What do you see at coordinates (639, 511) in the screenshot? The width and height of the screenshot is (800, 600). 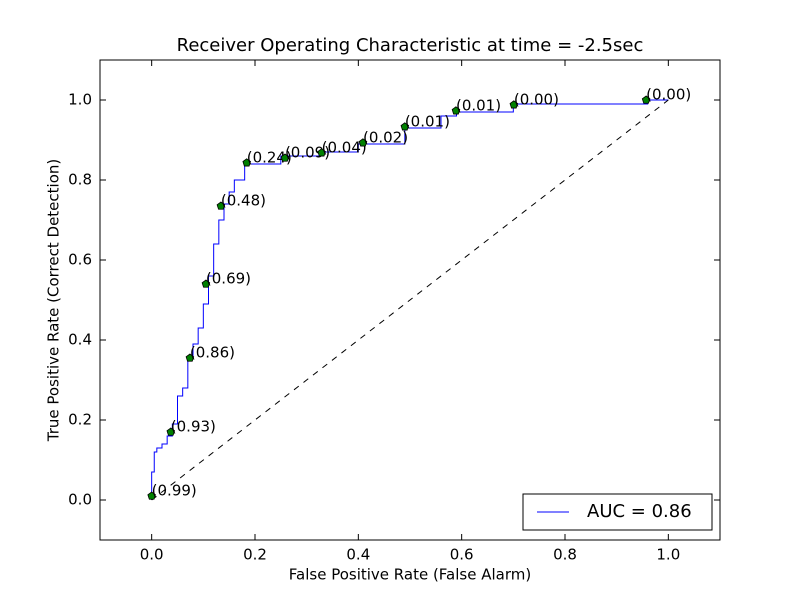 I see `legend-label: AUC = 0.86` at bounding box center [639, 511].